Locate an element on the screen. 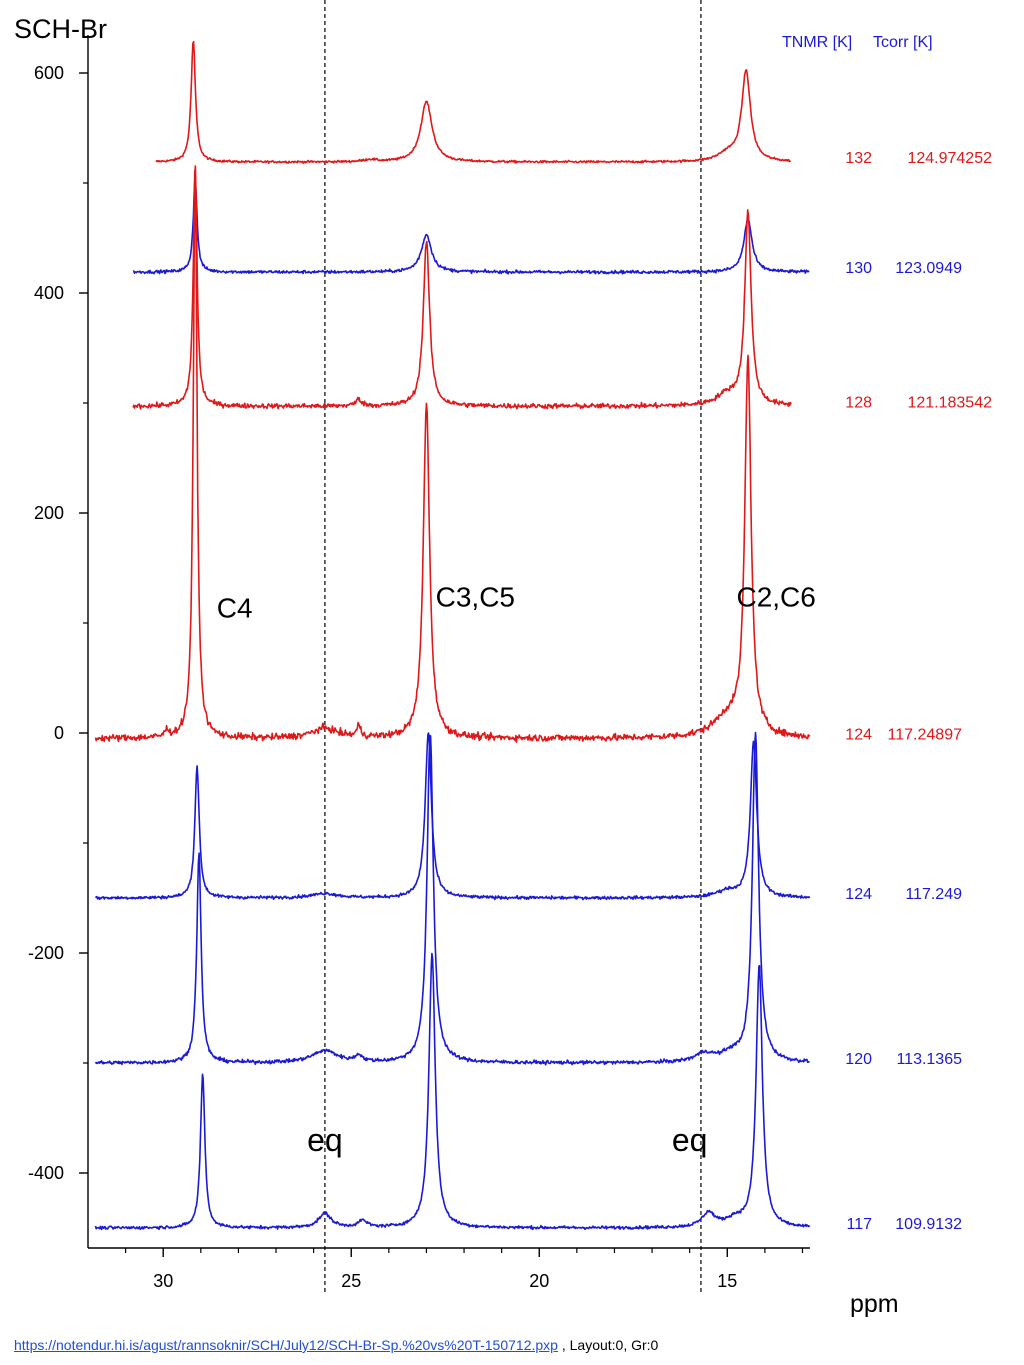 This screenshot has width=1024, height=1365. legend-tcorr-6: 113.1365 is located at coordinates (929, 1059).